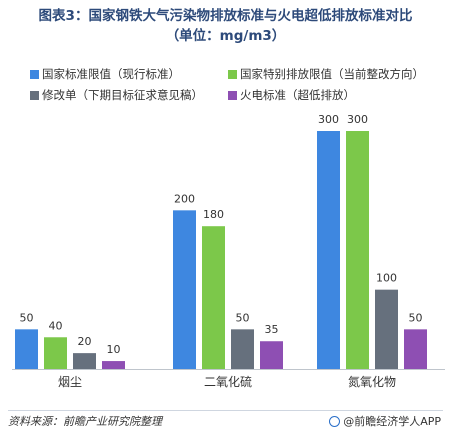  I want to click on legend-label: 国家标准限值（现行标准）, so click(111, 74).